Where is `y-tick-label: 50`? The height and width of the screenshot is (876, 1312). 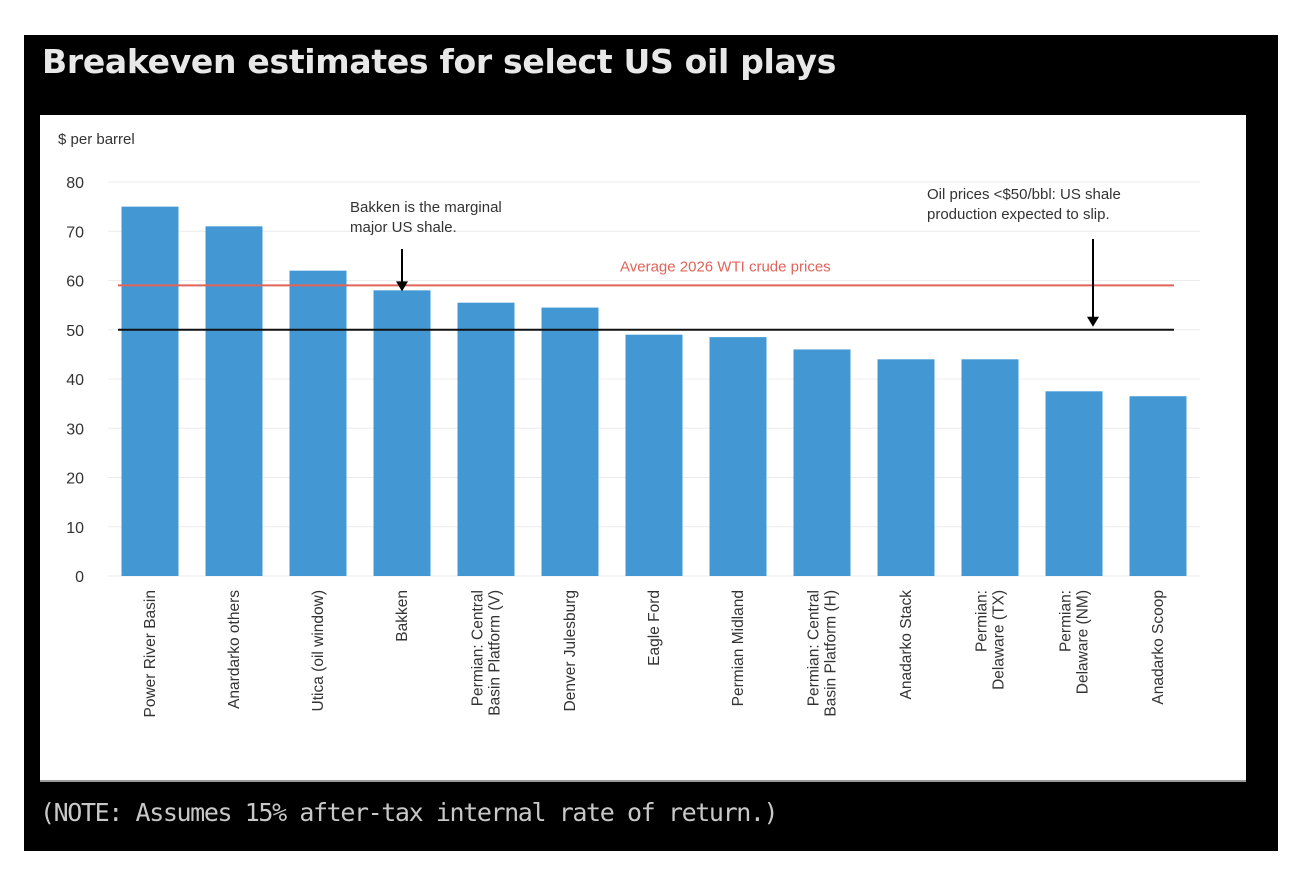
y-tick-label: 50 is located at coordinates (75, 331).